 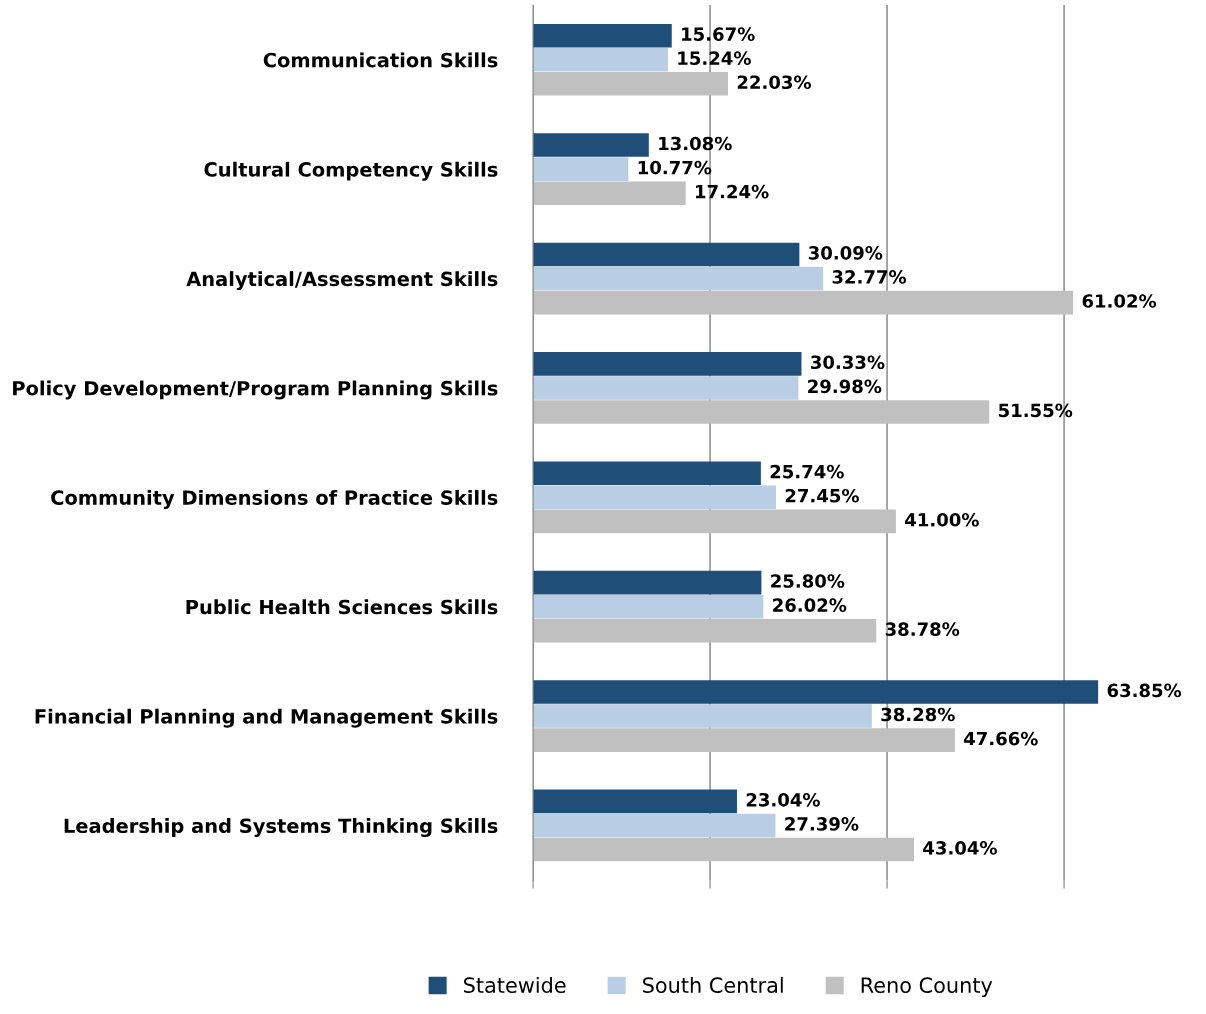 I want to click on y-tick-label: Leadership and Systems Thinking Skills, so click(x=281, y=828).